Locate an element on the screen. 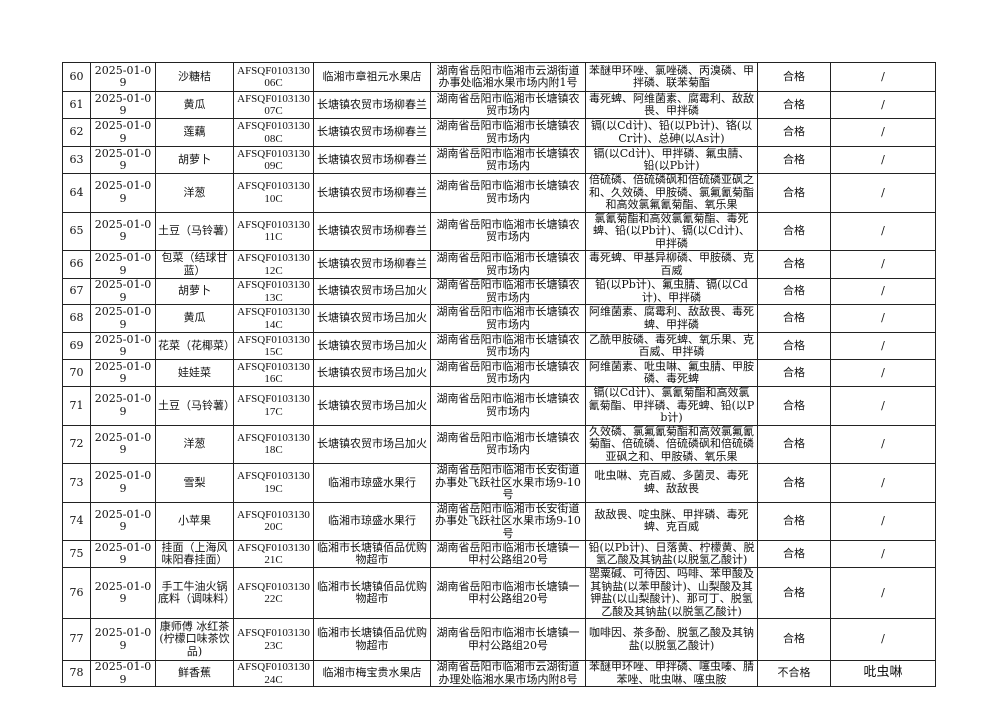  test-items: 镉(以Cd计)、铅(以Pb计)、铬(以Cr计)、总砷(以As计) is located at coordinates (671, 132).